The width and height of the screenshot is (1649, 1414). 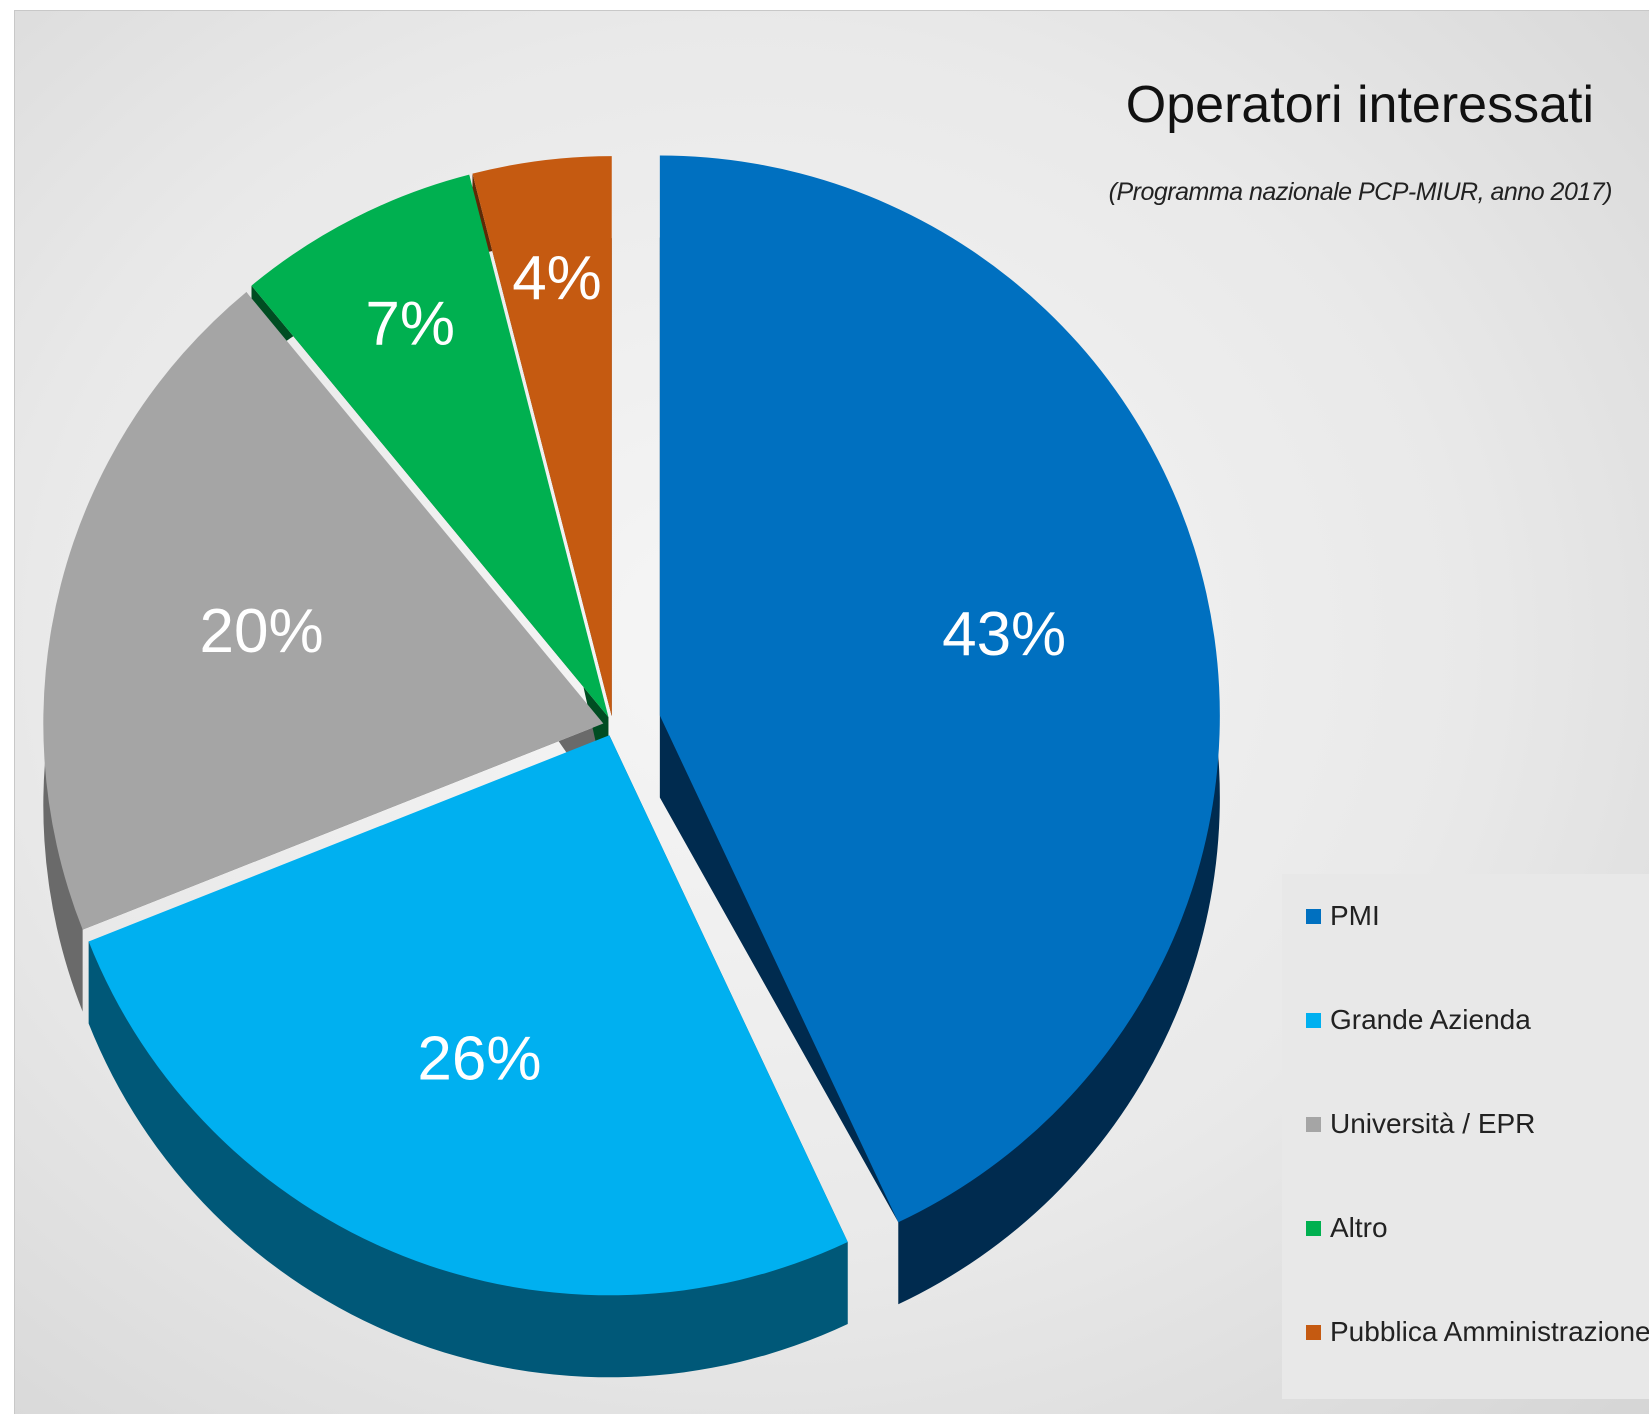 I want to click on legend-item-pmi: PMI, so click(x=1343, y=916).